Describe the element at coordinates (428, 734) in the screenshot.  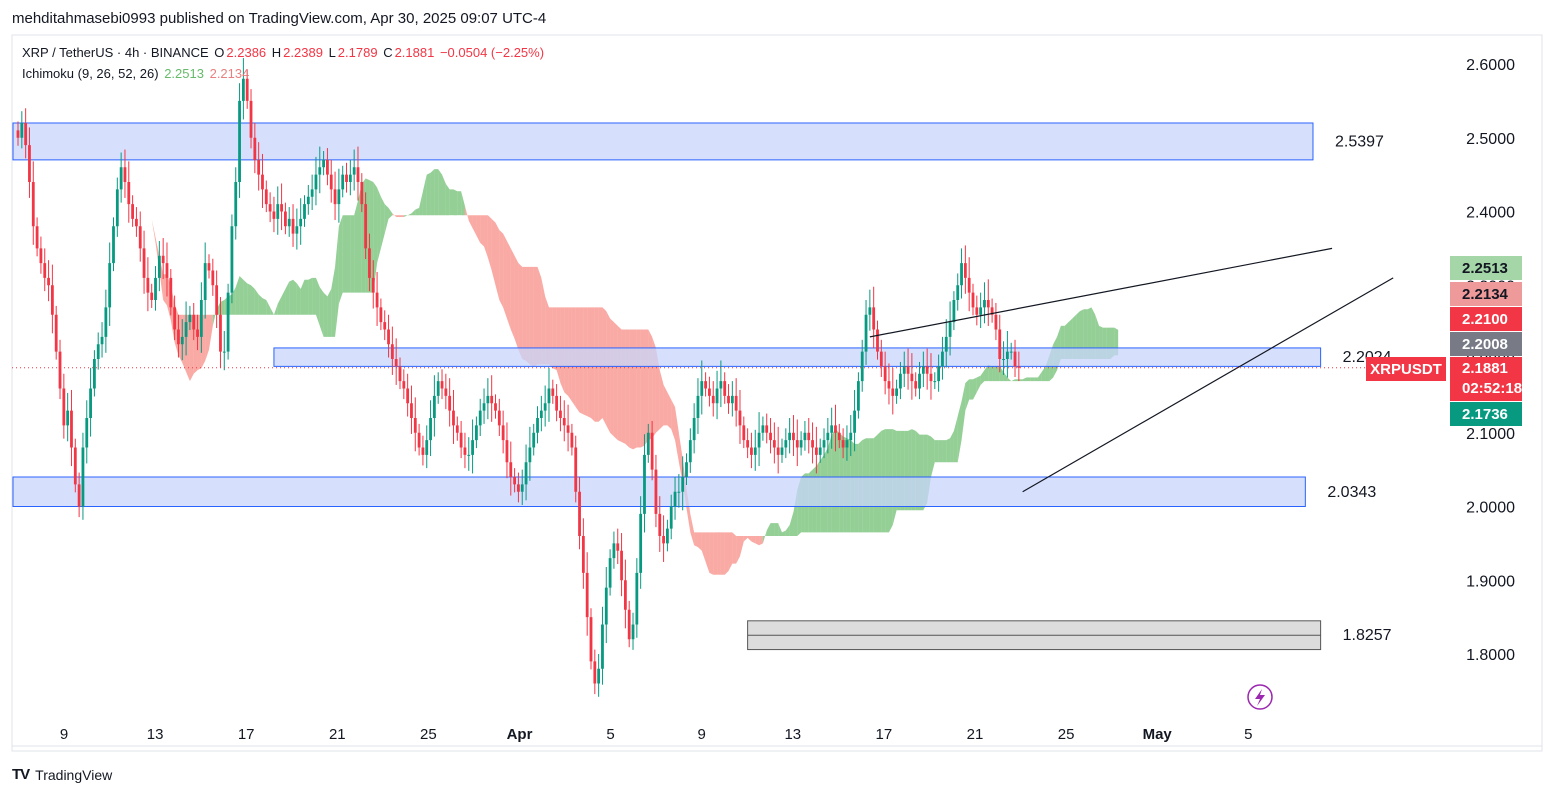
I see `x-tick-label: 25` at that location.